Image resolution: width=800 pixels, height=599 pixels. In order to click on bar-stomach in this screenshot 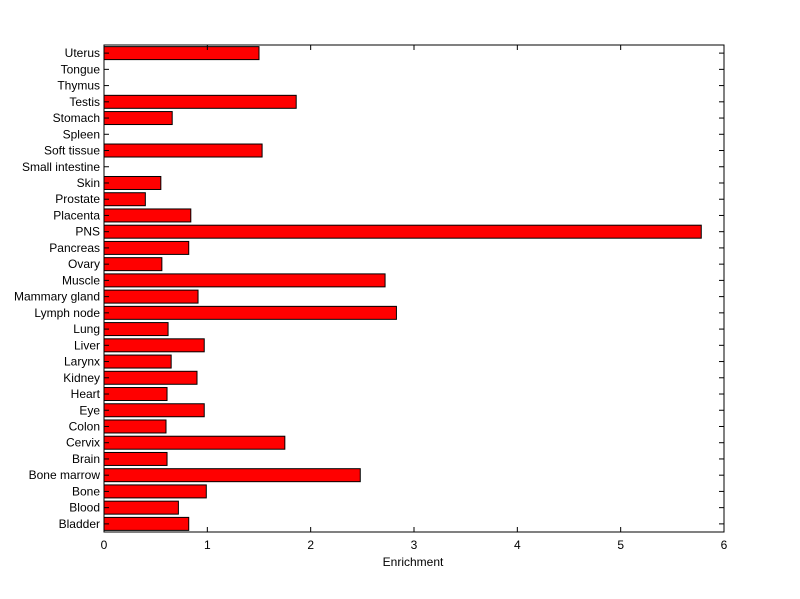, I will do `click(138, 118)`.